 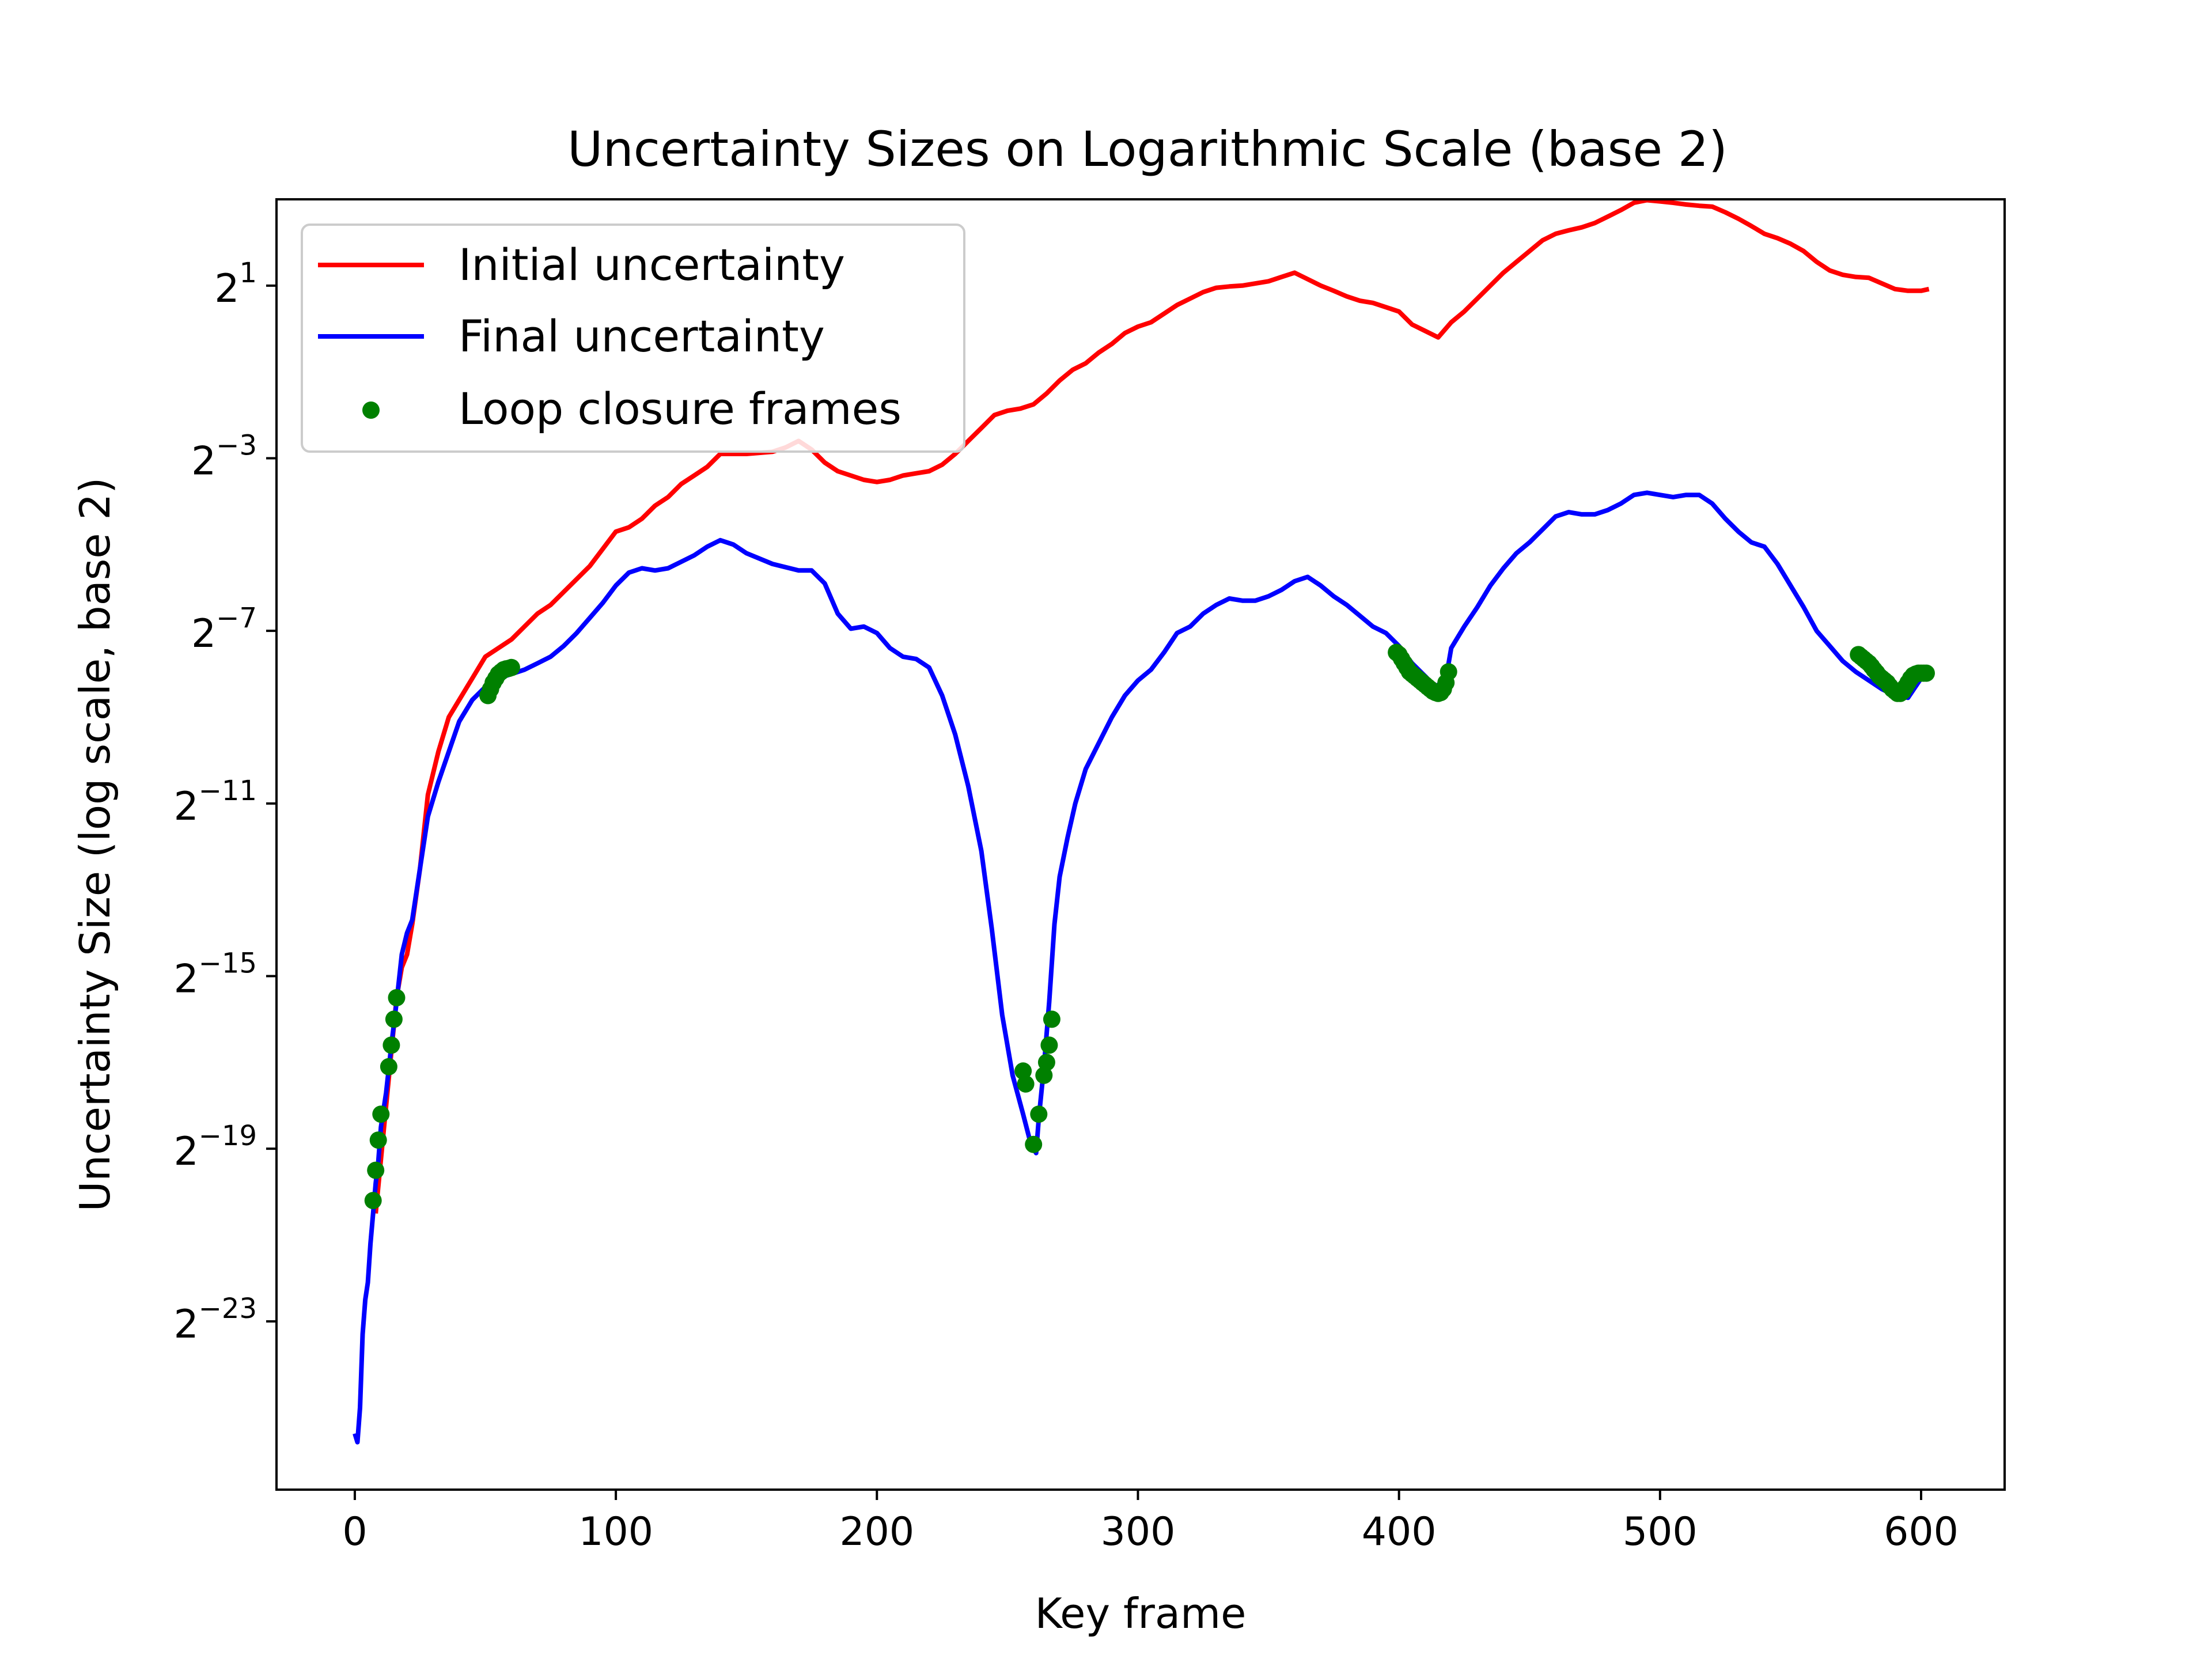 I want to click on legend-label-loop: Loop closure frames, so click(x=680, y=408).